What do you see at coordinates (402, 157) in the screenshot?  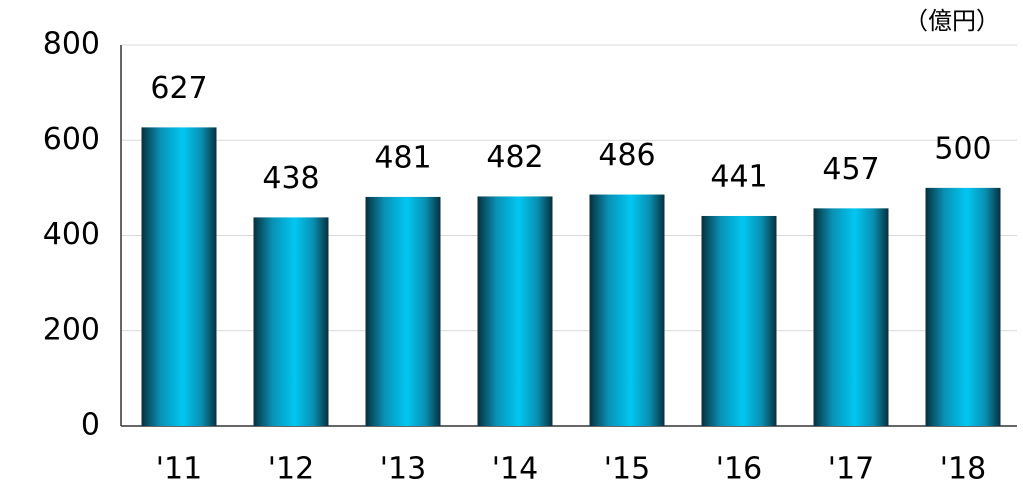 I see `value-label: 481` at bounding box center [402, 157].